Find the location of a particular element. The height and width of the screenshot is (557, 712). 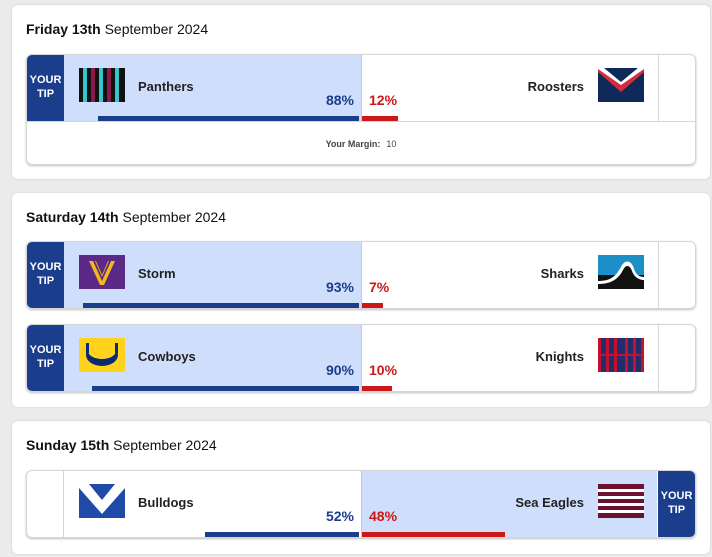

home-tip-percent: 88% is located at coordinates (339, 100).